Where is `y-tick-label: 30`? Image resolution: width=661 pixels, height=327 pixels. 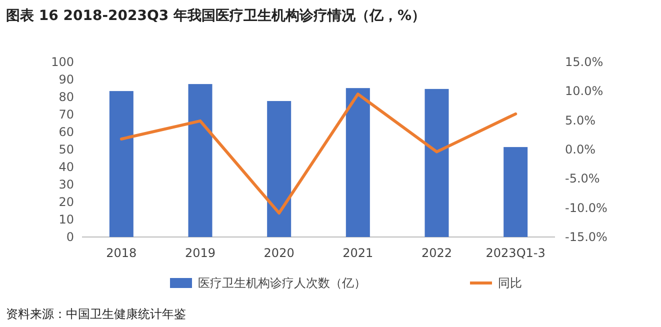
y-tick-label: 30 is located at coordinates (66, 185).